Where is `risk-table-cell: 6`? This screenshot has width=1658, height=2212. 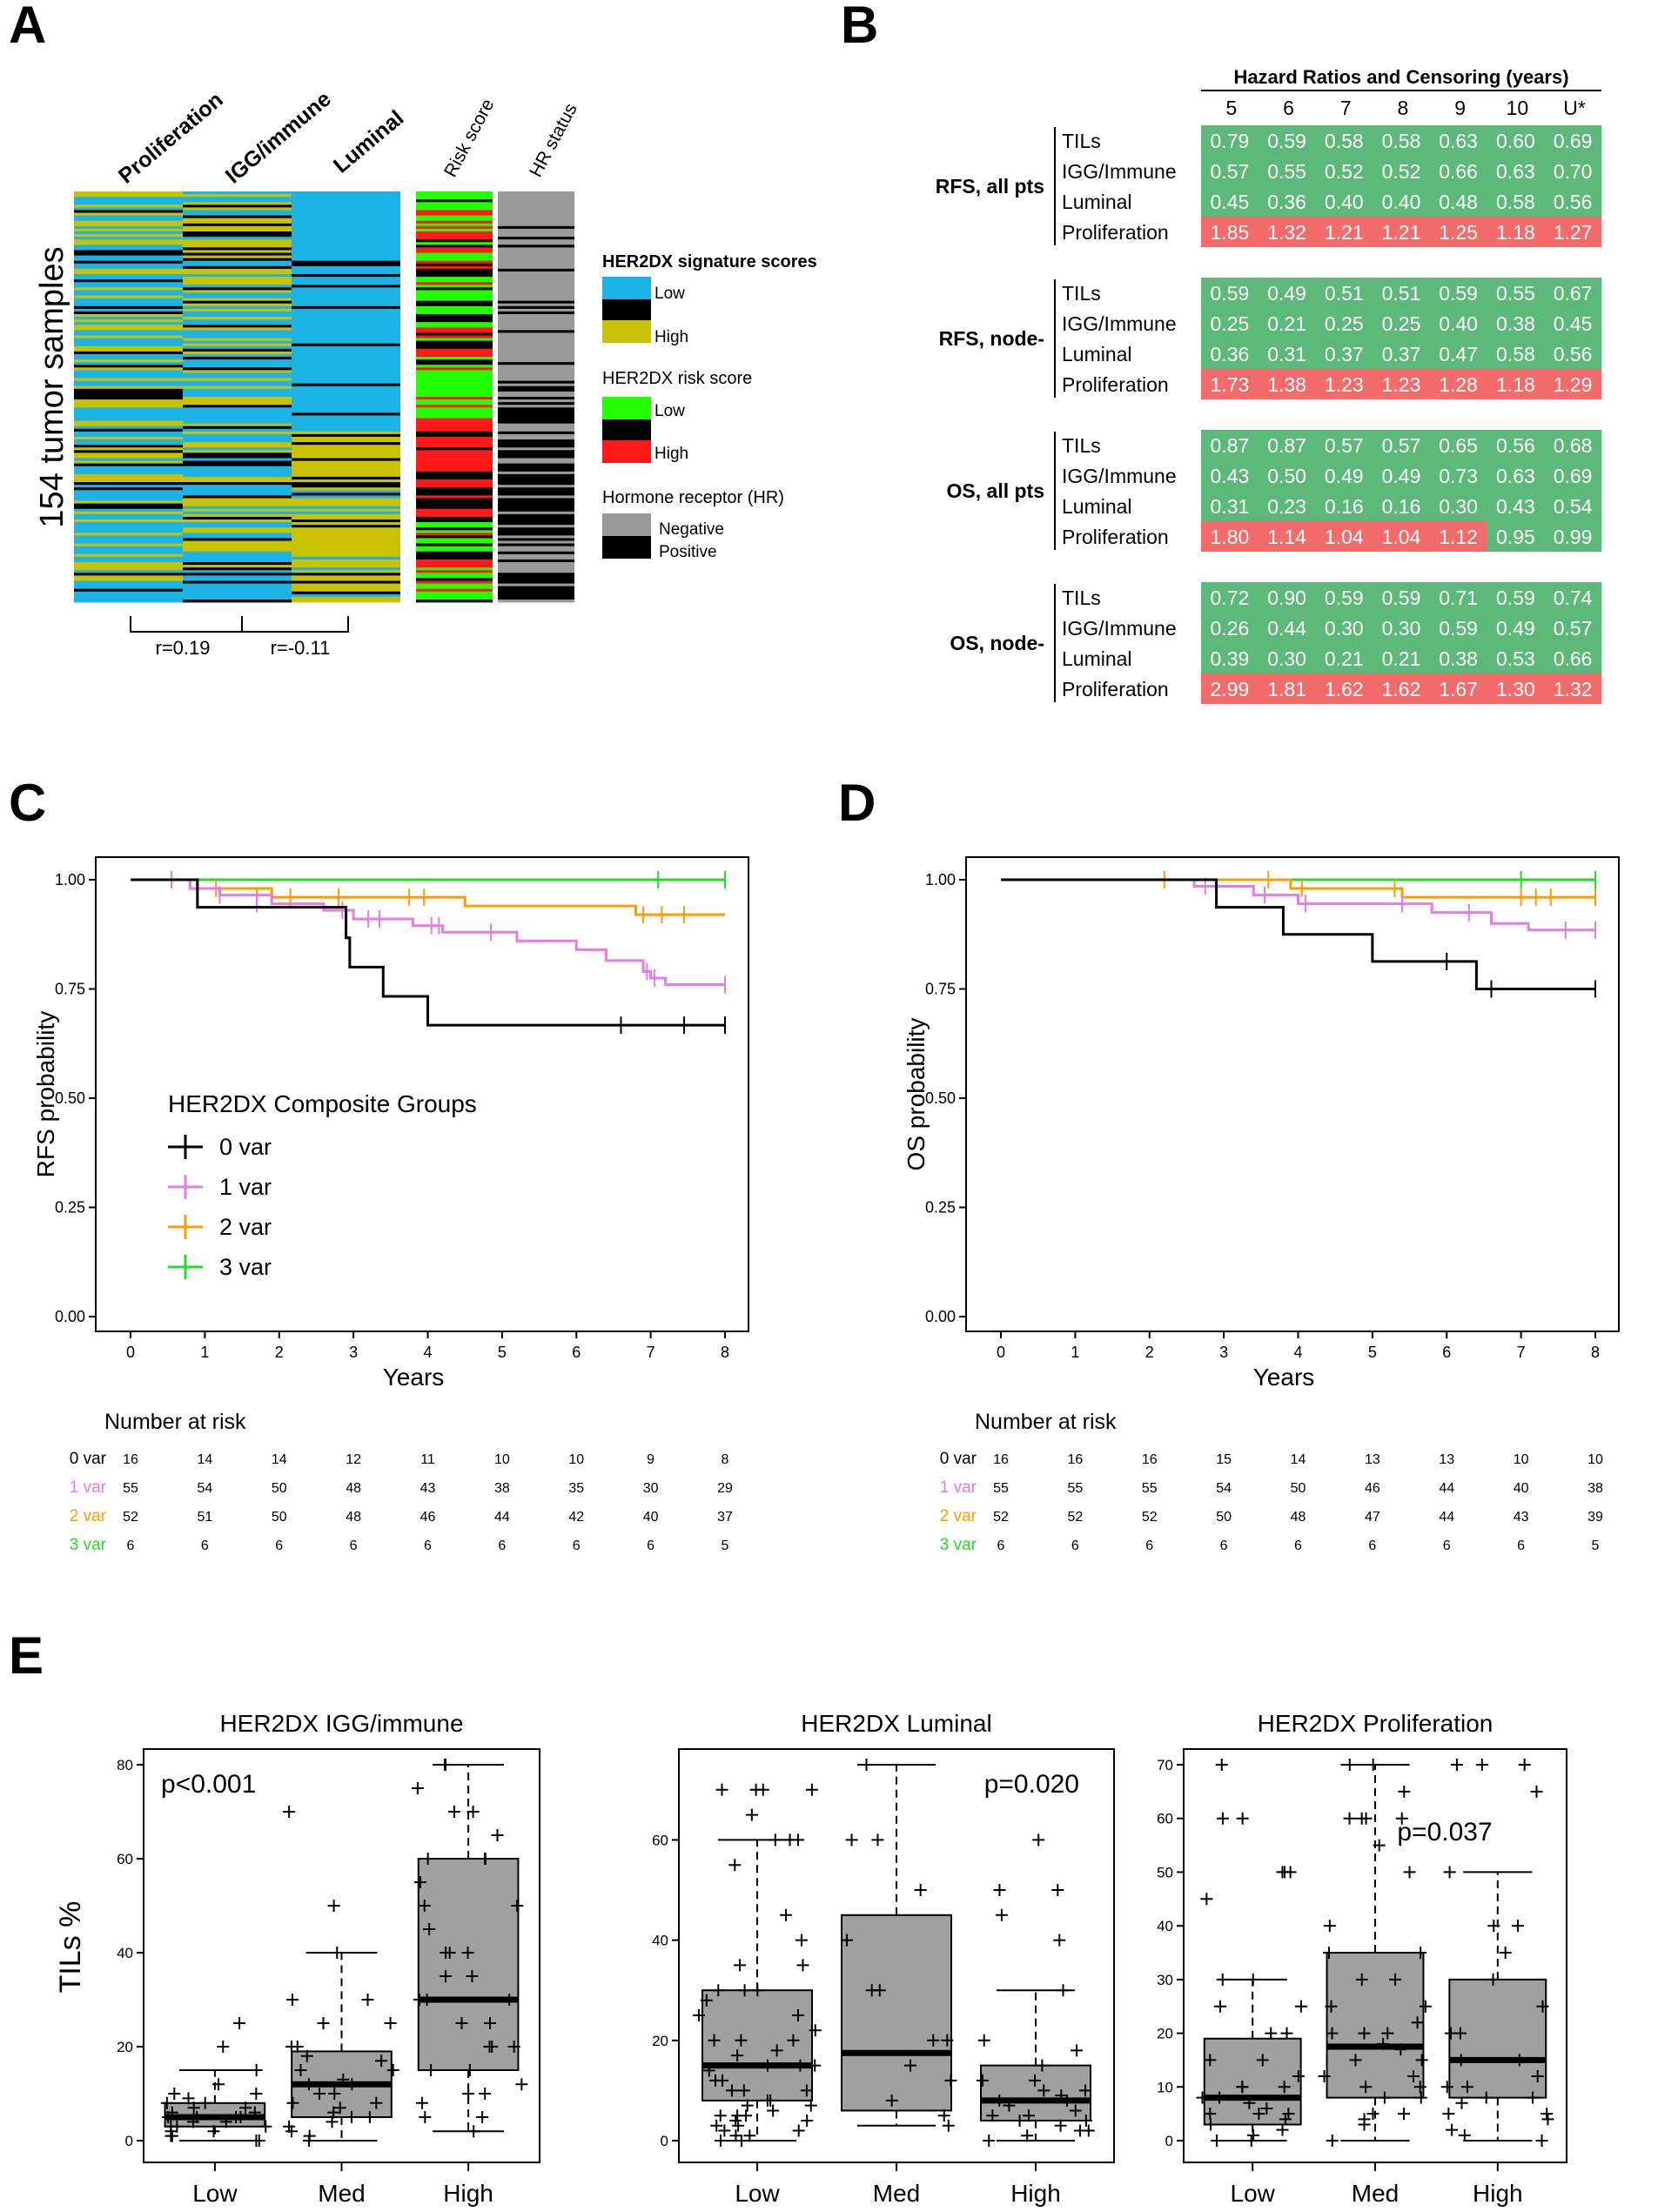 risk-table-cell: 6 is located at coordinates (1372, 1545).